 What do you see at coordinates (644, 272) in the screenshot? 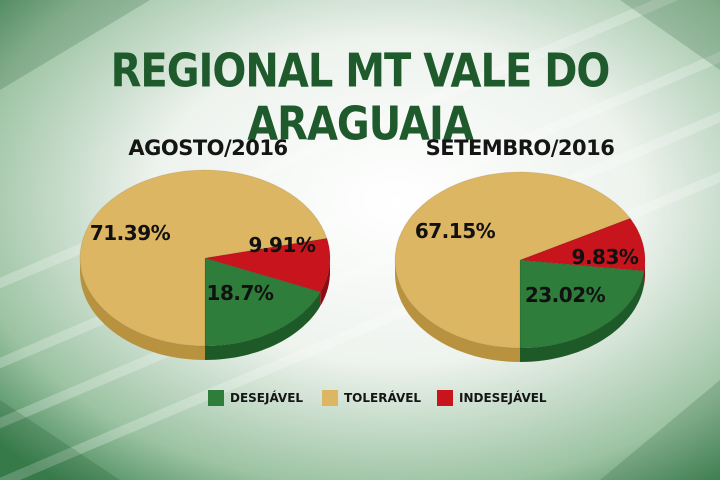
I see `slice-side-indesejavel-sep` at bounding box center [644, 272].